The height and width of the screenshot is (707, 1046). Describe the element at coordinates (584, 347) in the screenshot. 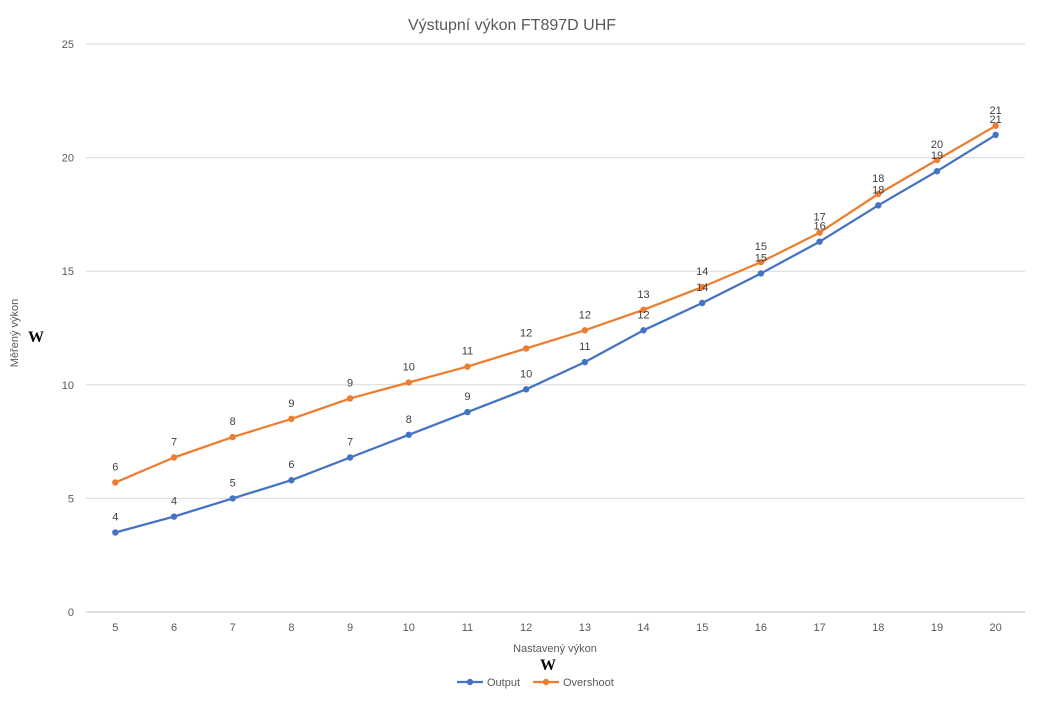

I see `data-label-output: 11` at that location.